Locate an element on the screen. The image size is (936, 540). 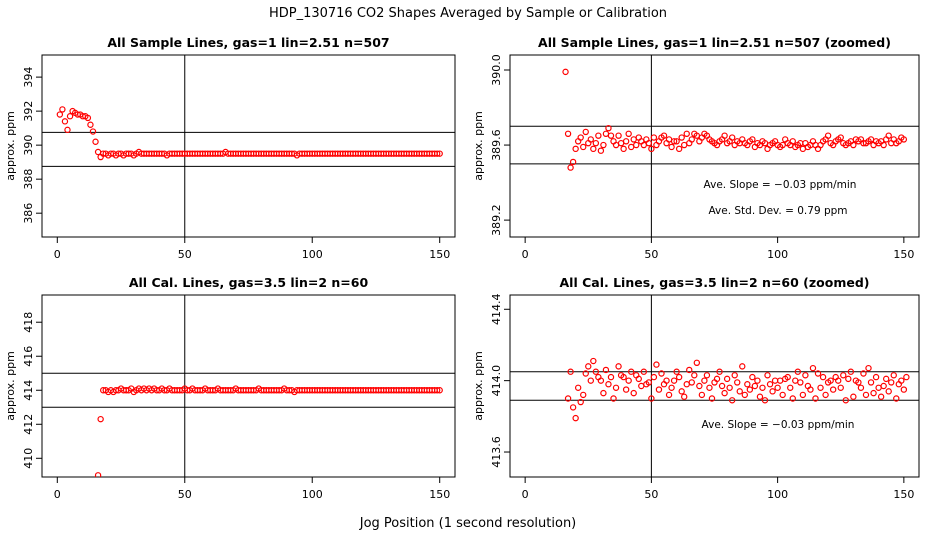
x-tick-label: 150 is located at coordinates (439, 254).